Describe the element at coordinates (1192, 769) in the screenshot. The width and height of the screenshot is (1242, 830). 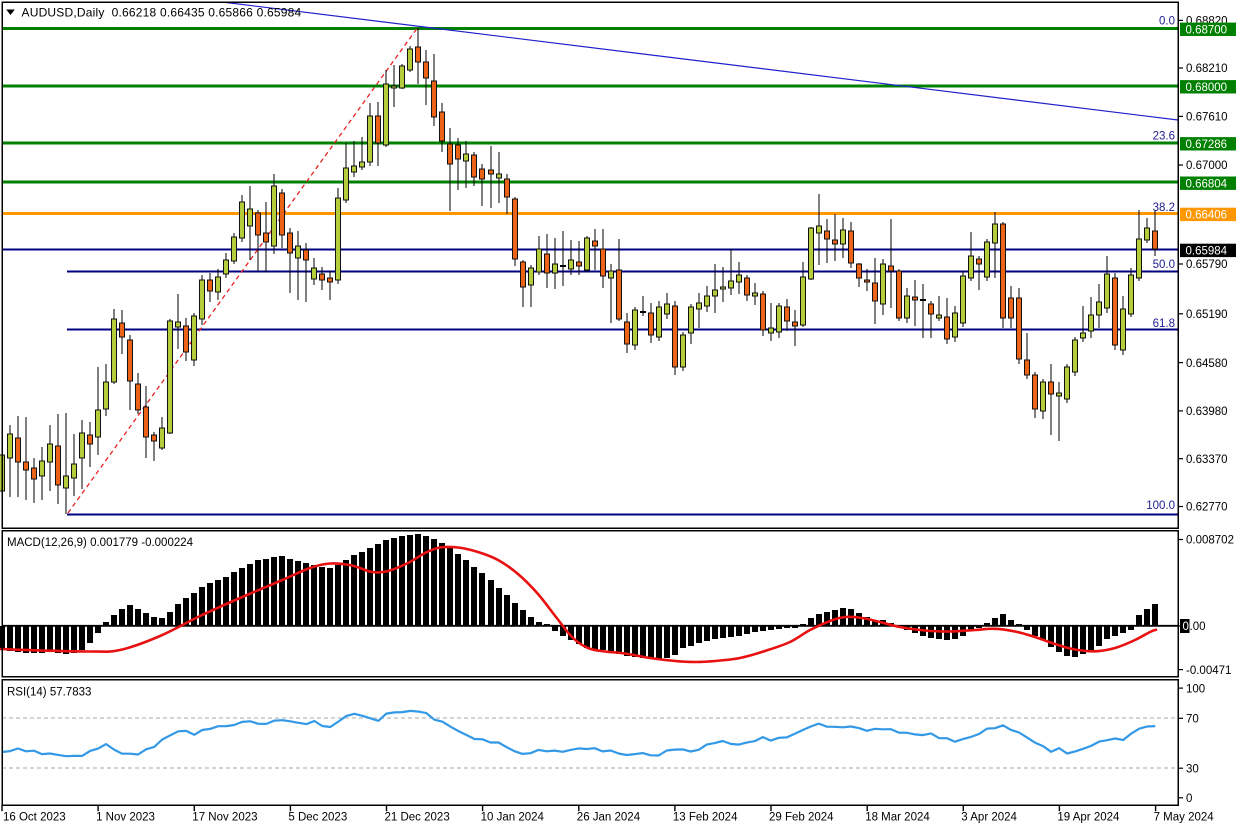
I see `svg-text: 30` at that location.